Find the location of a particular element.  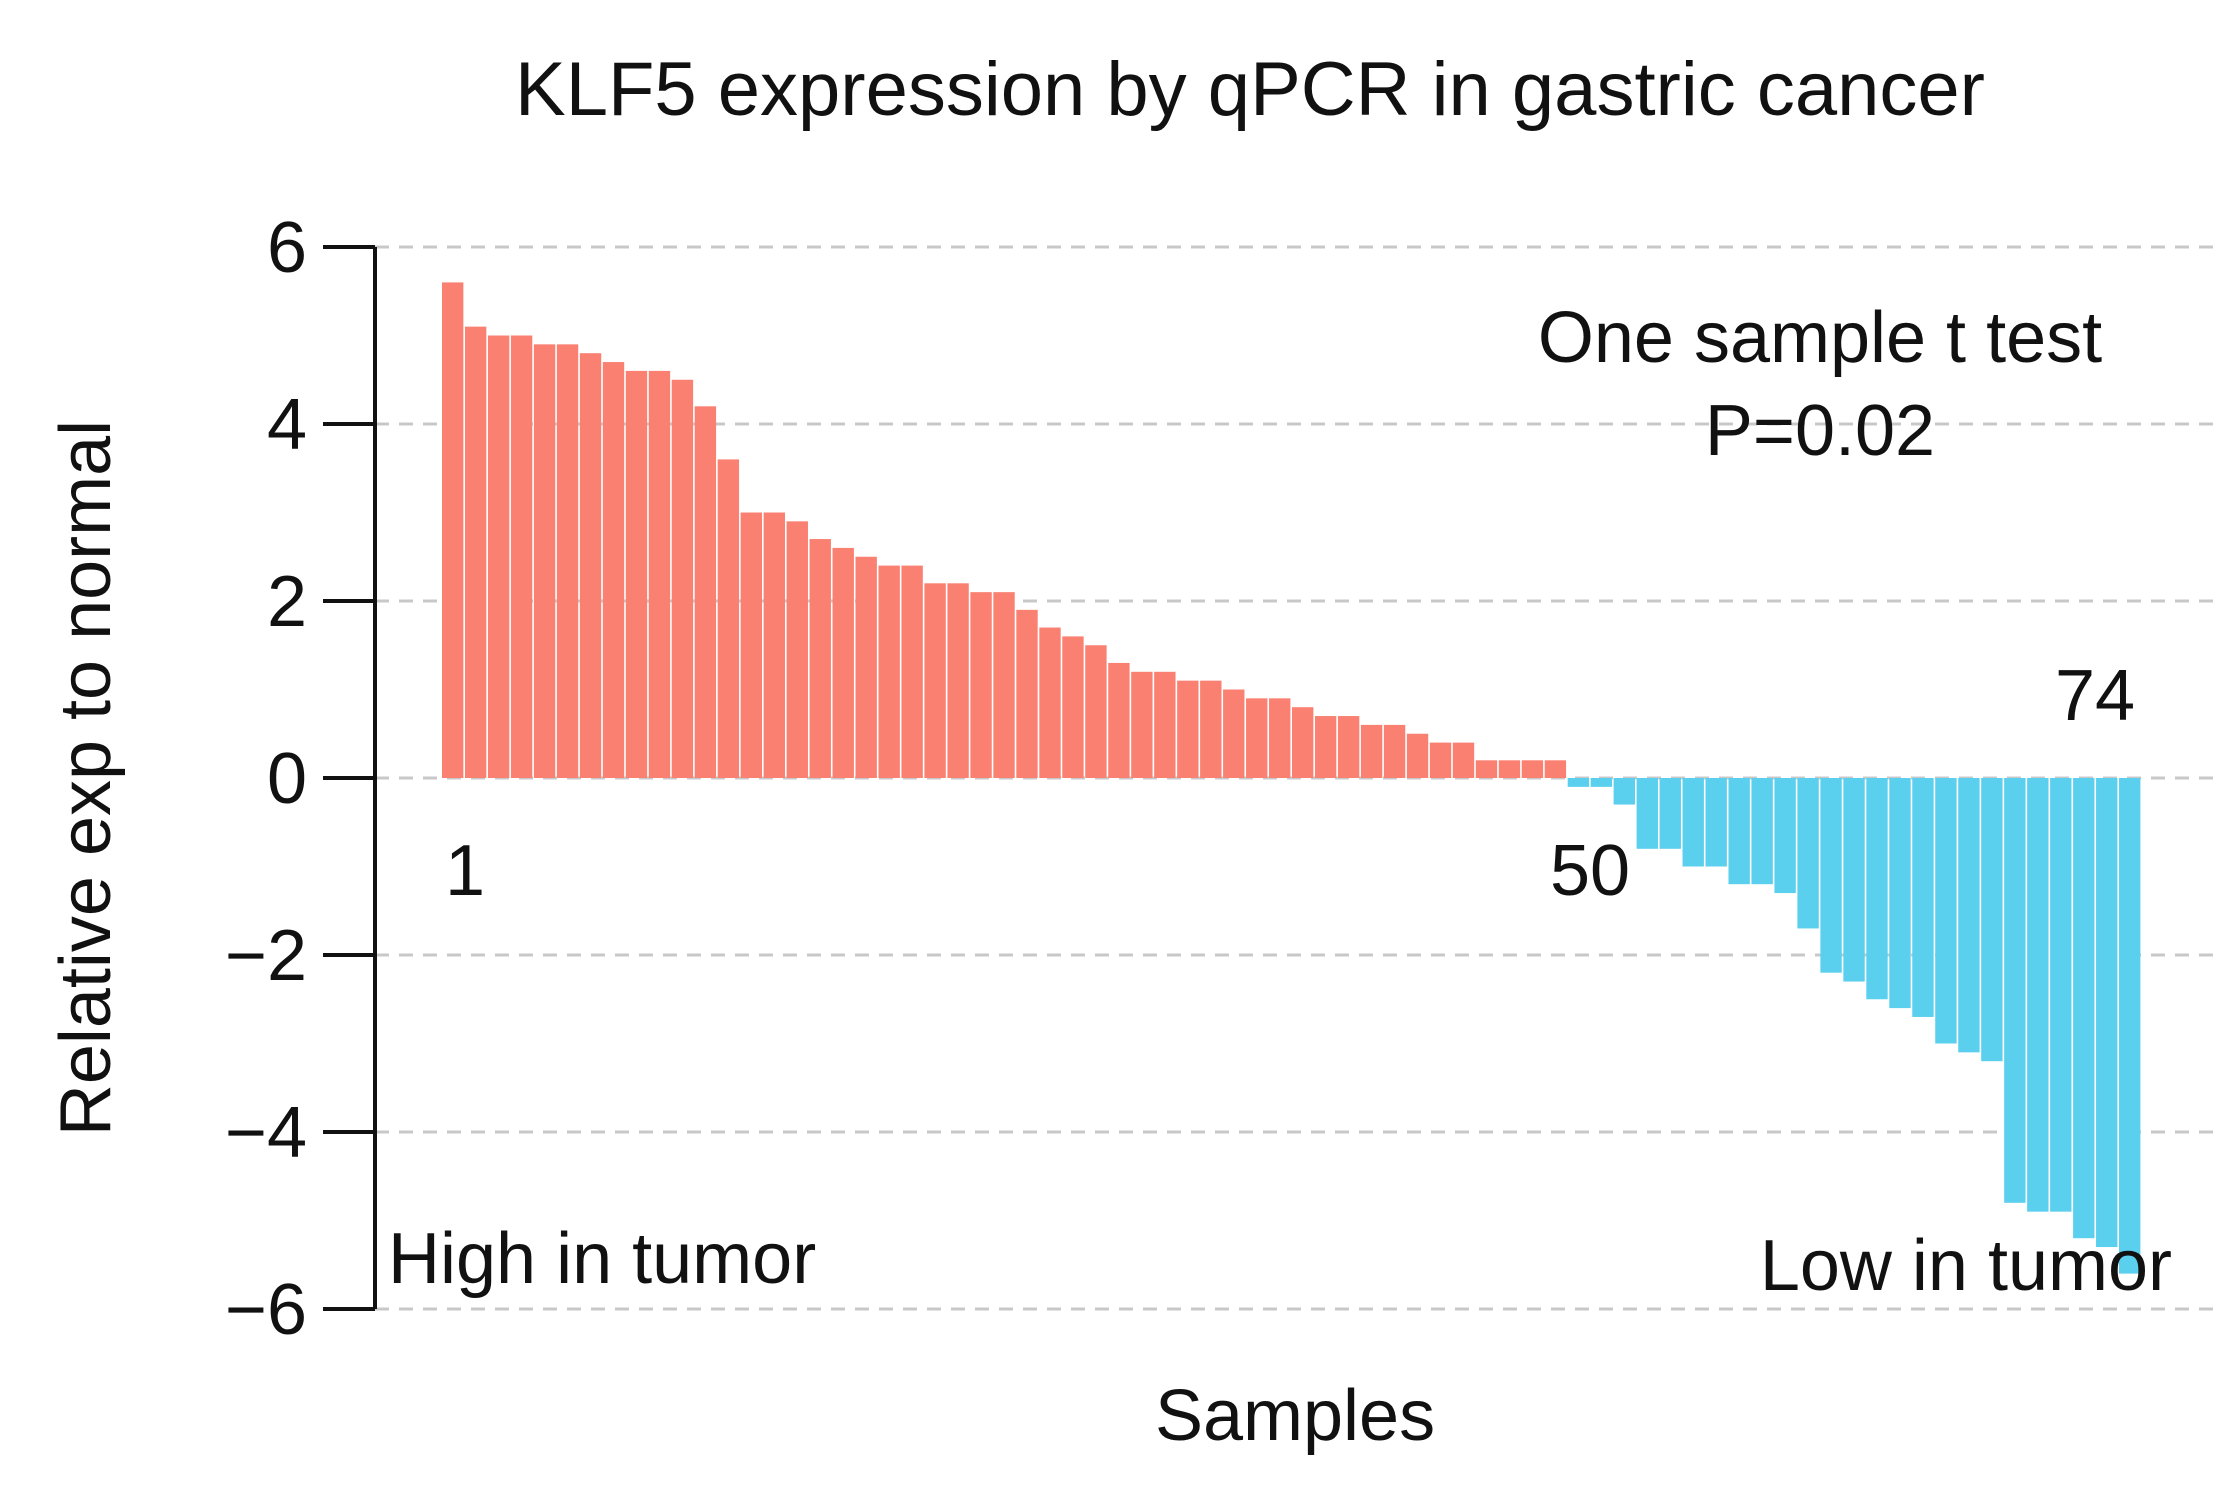

x-axis-label: Samples is located at coordinates (1295, 1416).